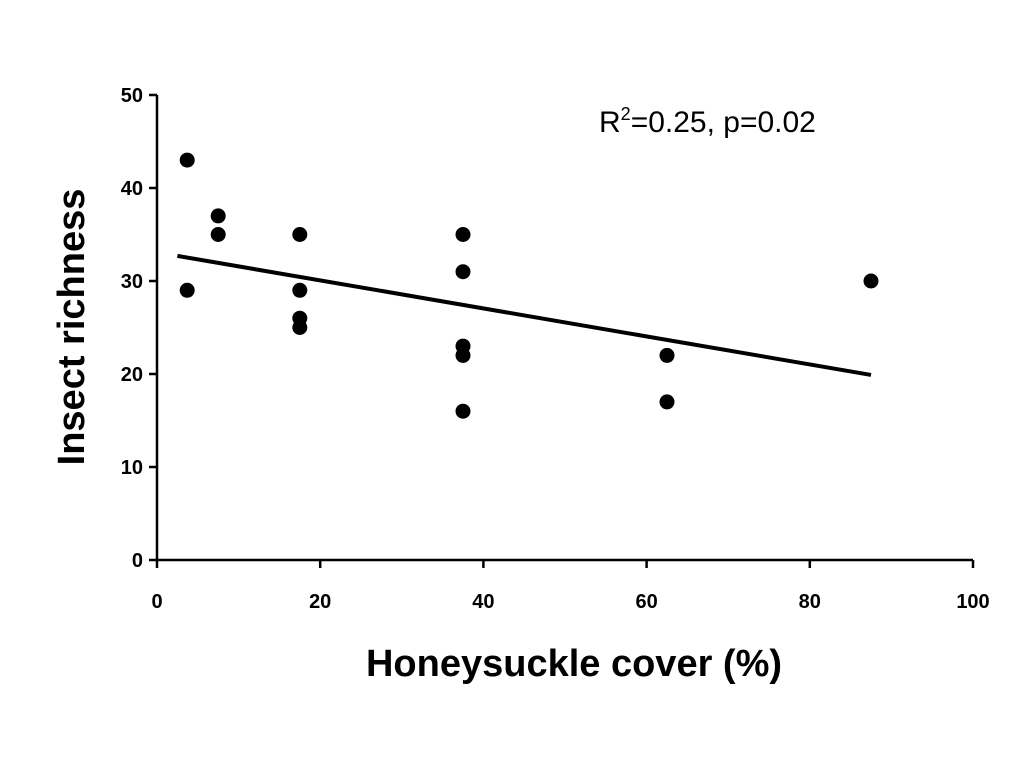 This screenshot has width=1024, height=768. I want to click on annotation-superscript: 2, so click(626, 114).